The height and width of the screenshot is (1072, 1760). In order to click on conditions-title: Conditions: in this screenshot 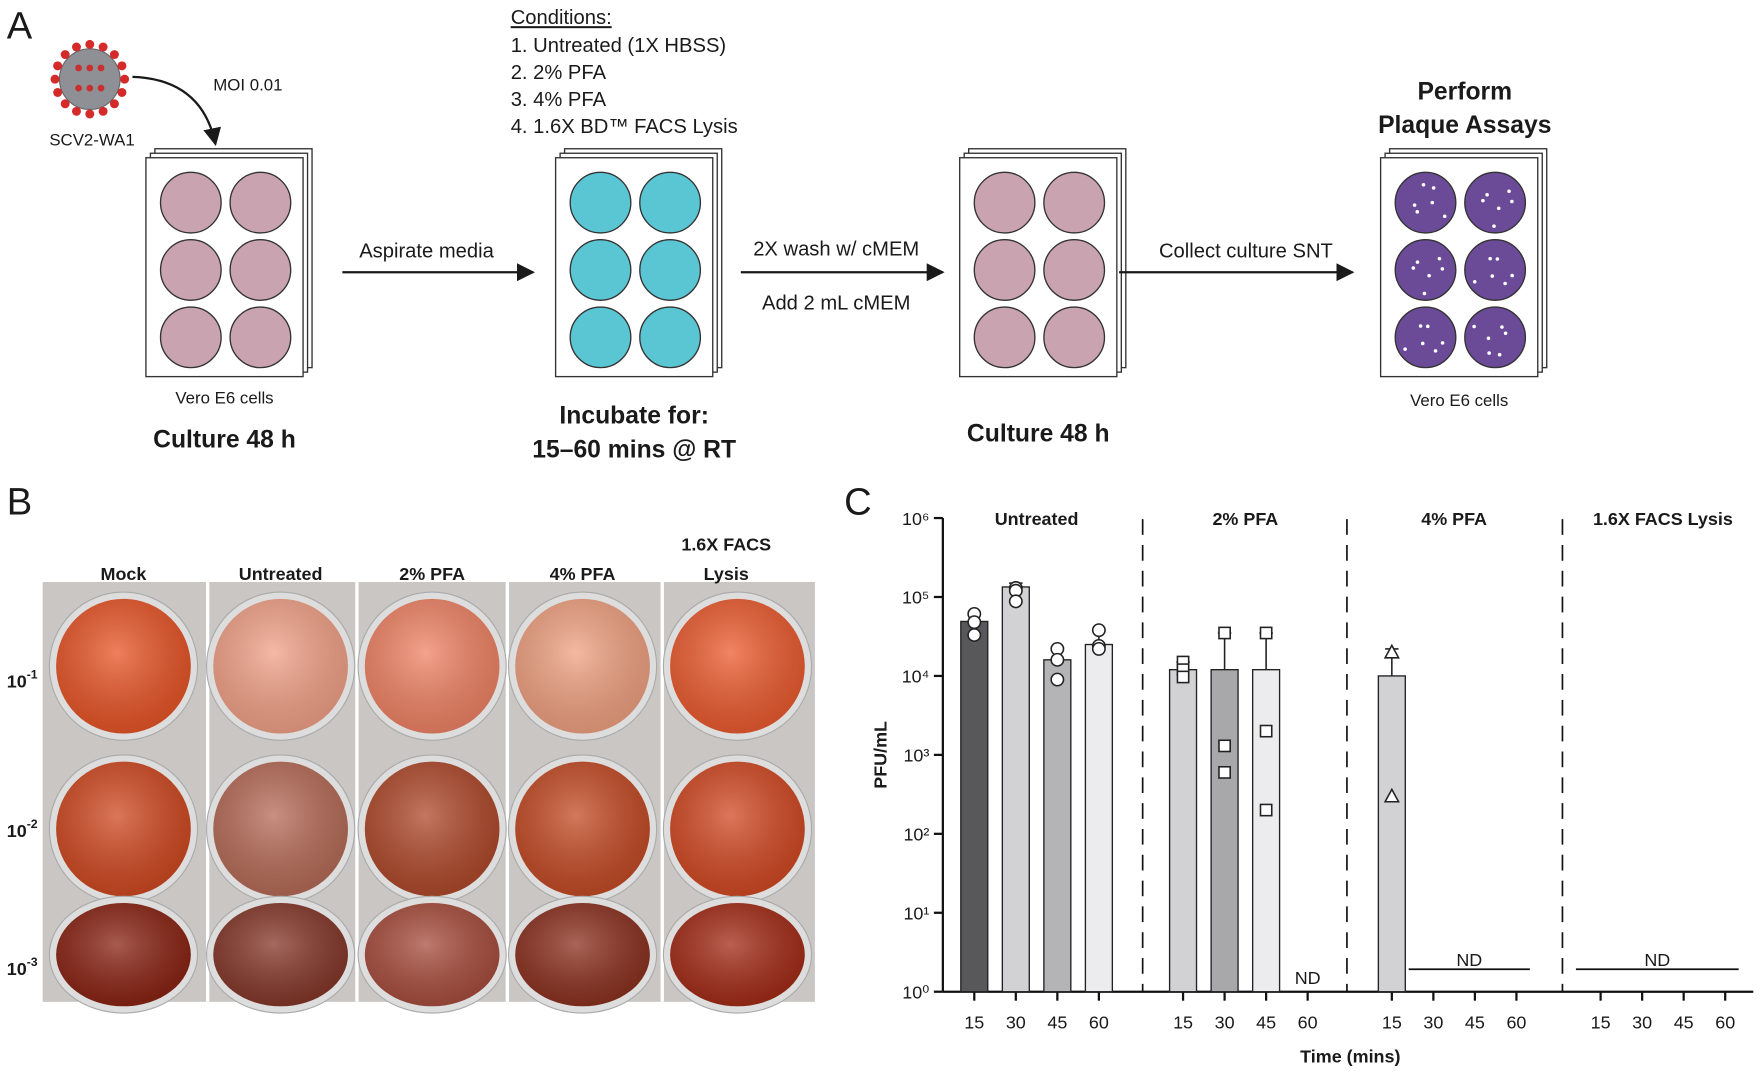, I will do `click(561, 18)`.